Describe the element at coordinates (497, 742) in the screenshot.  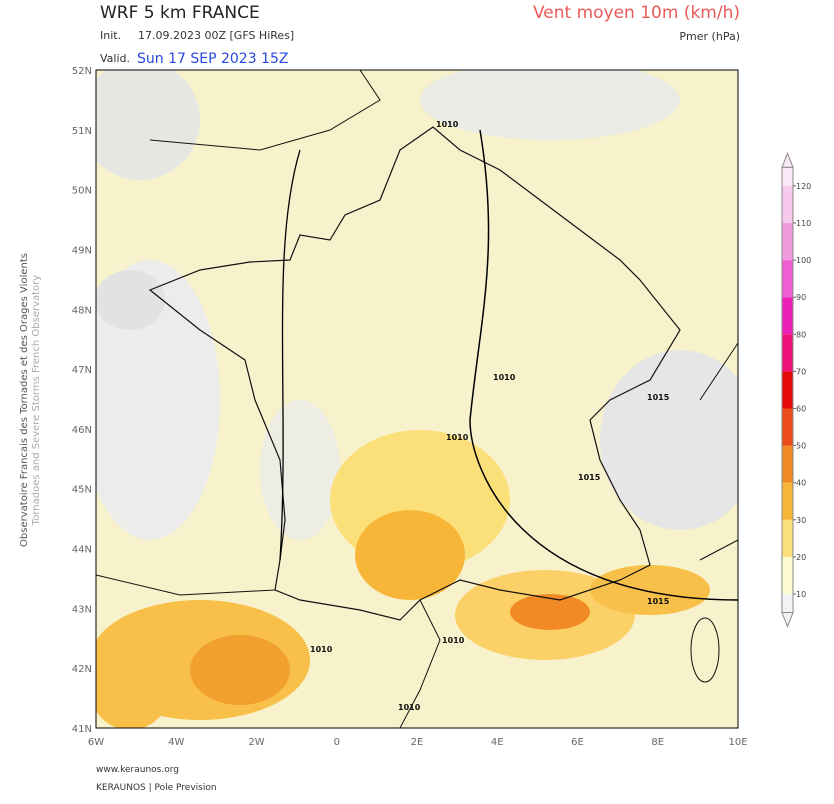
I see `lon-label: 4E` at that location.